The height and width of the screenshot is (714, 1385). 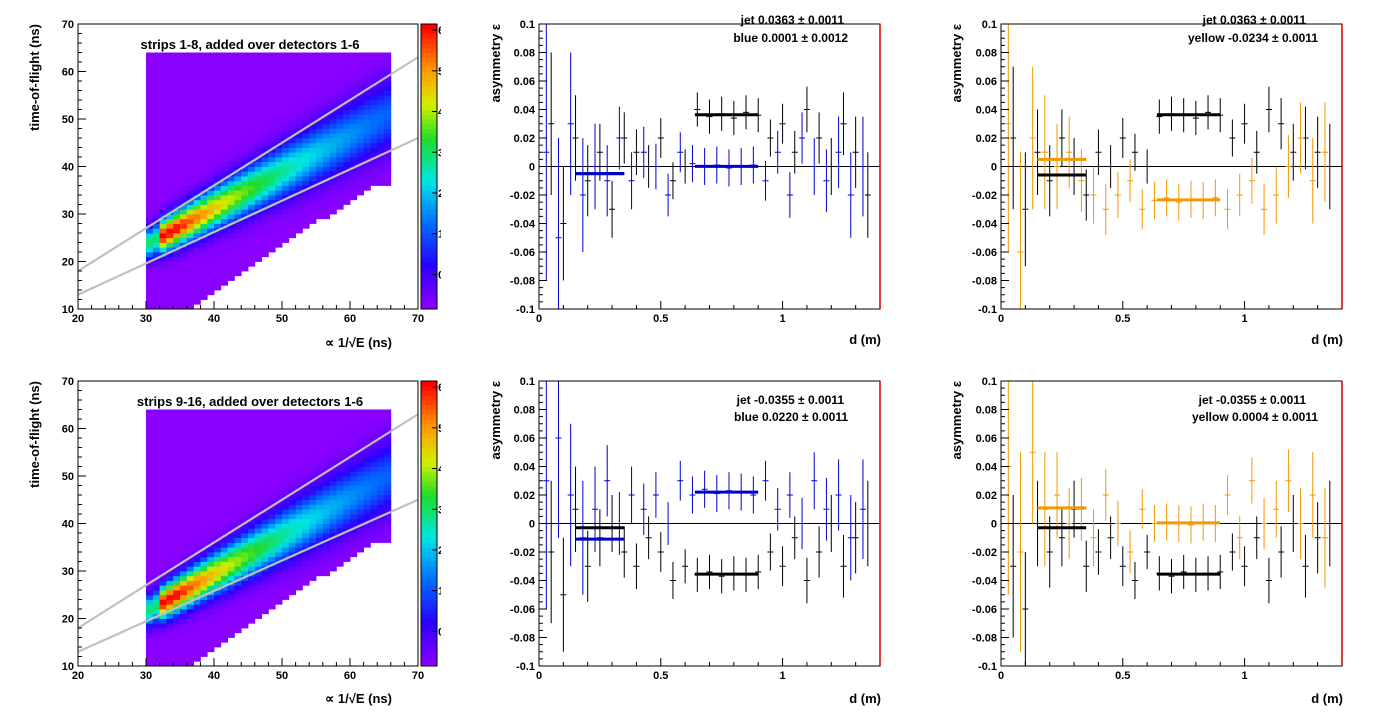 What do you see at coordinates (429, 166) in the screenshot?
I see `colorbar-frame` at bounding box center [429, 166].